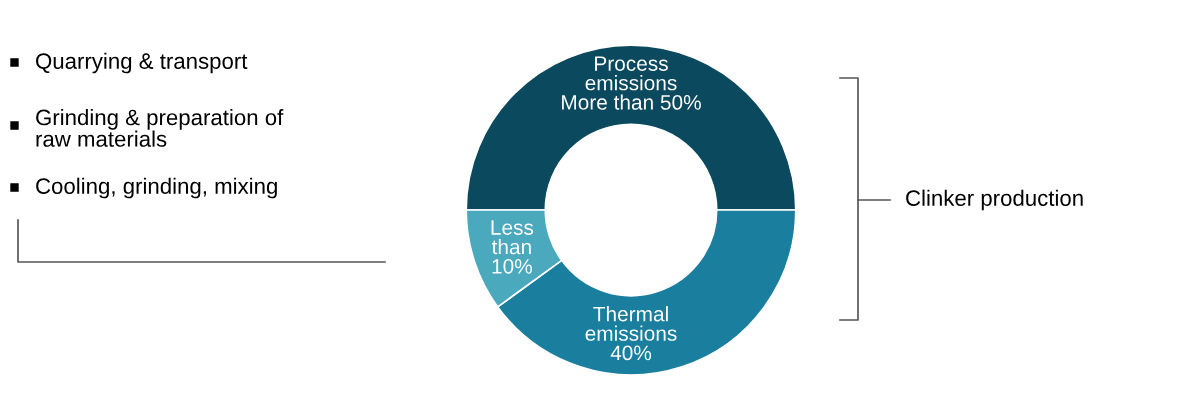 This screenshot has height=418, width=1183. I want to click on data-label: More than 50%, so click(631, 102).